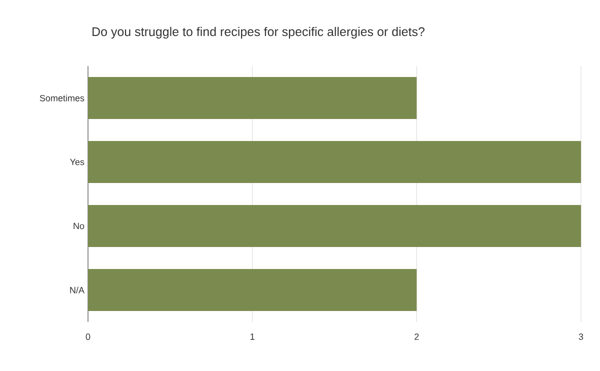 This screenshot has width=600, height=371. I want to click on x-tick-label: 2, so click(416, 337).